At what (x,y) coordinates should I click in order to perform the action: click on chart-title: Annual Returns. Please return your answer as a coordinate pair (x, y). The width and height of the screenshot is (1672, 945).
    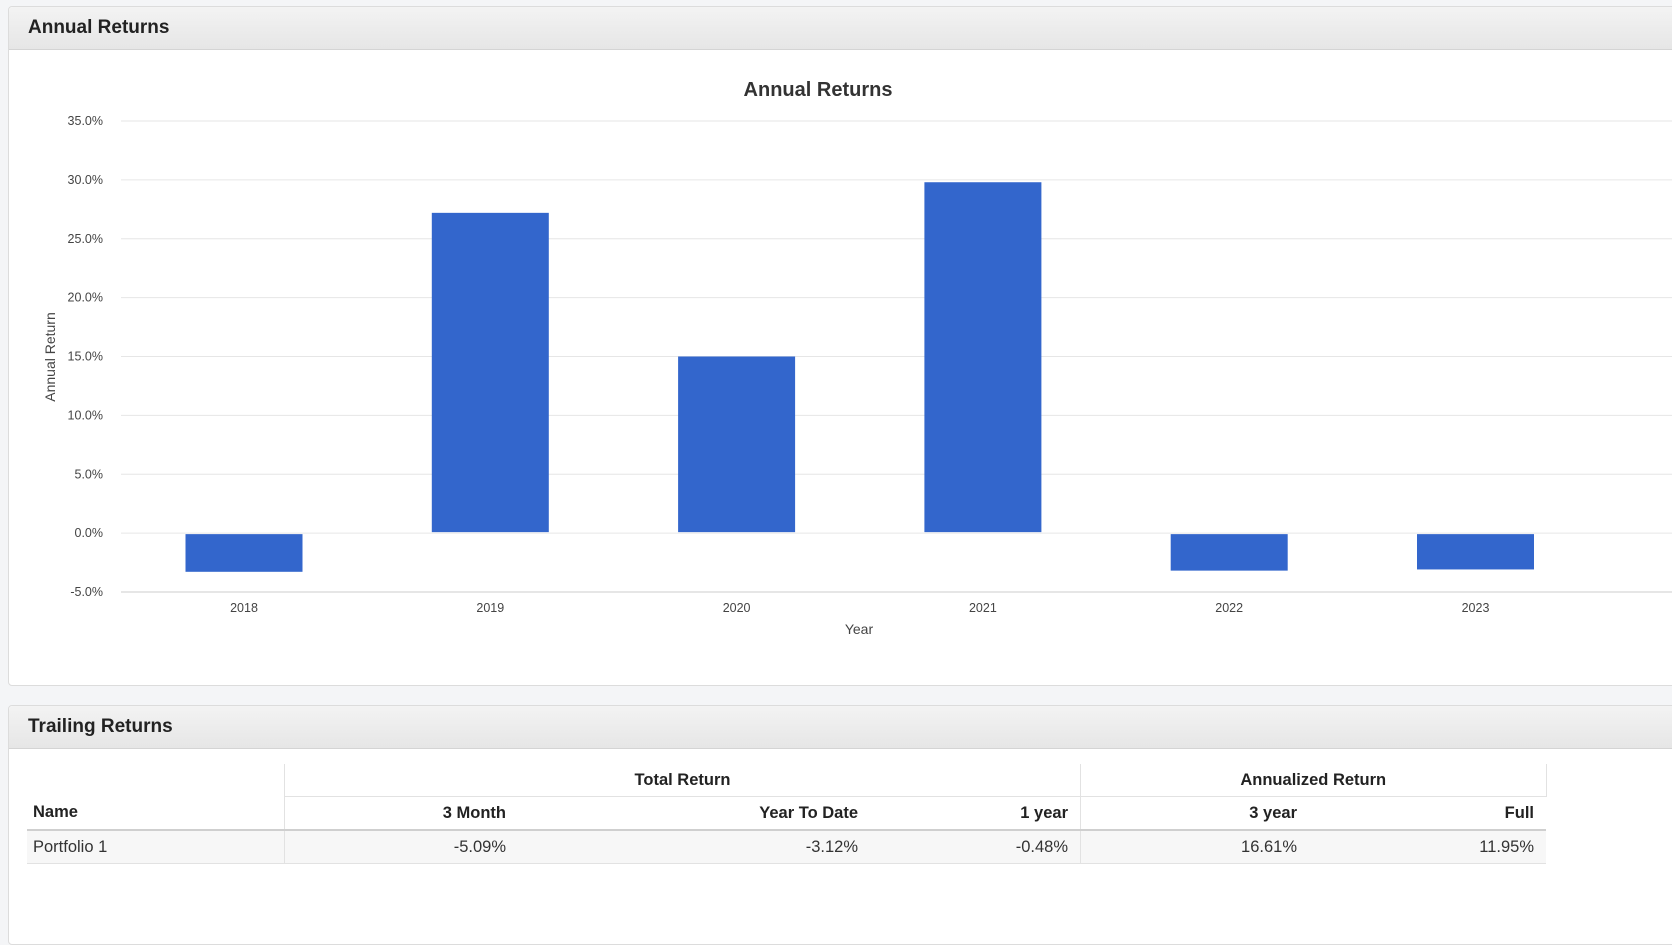
    Looking at the image, I should click on (818, 90).